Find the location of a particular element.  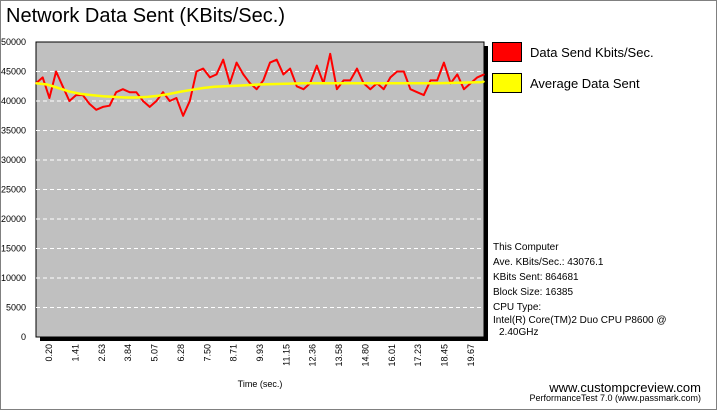

legend-label-average: Average Data Sent is located at coordinates (585, 83).